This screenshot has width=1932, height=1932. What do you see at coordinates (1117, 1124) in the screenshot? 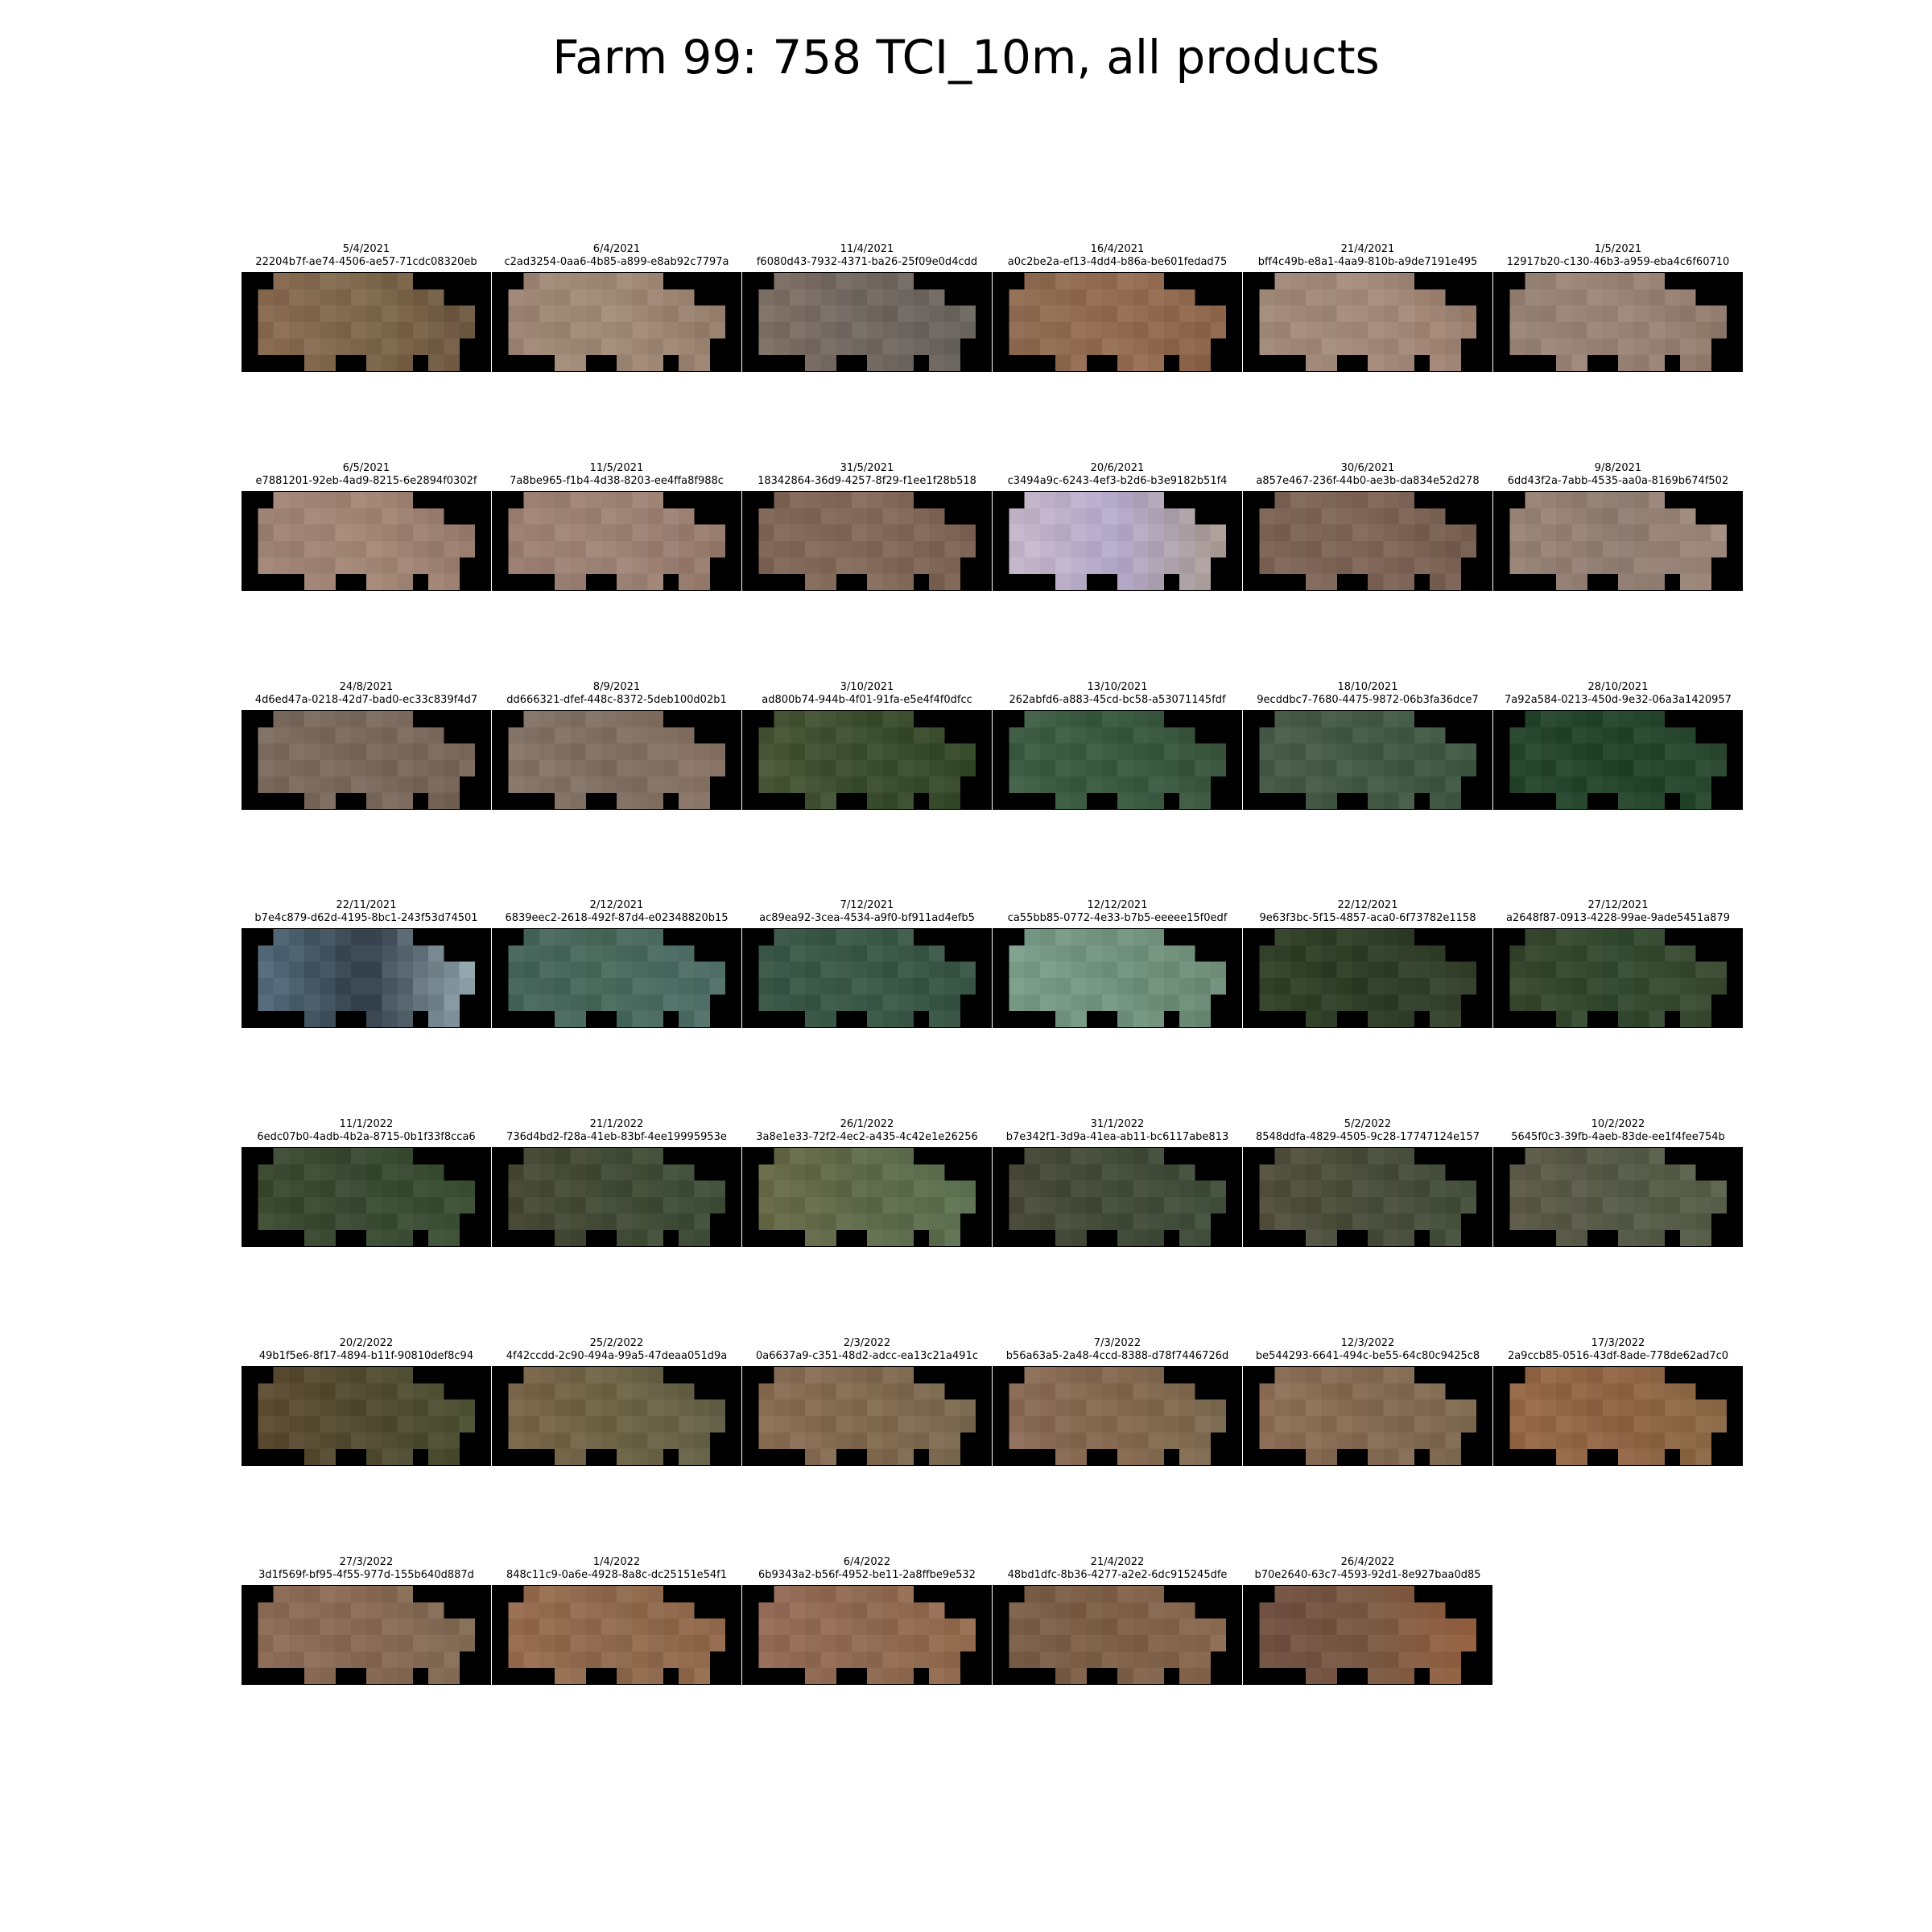
I see `tile-date-label: 31/1/2022` at bounding box center [1117, 1124].